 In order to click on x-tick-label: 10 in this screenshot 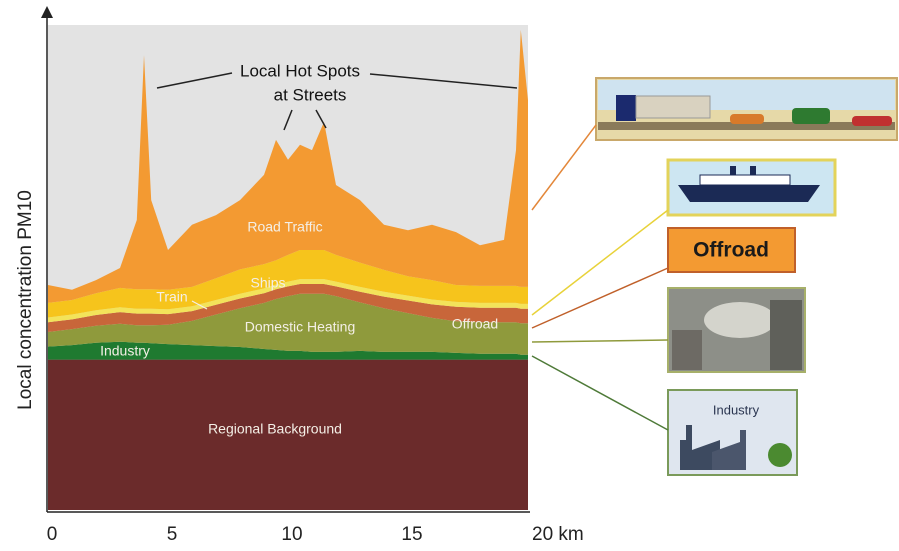, I will do `click(291, 534)`.